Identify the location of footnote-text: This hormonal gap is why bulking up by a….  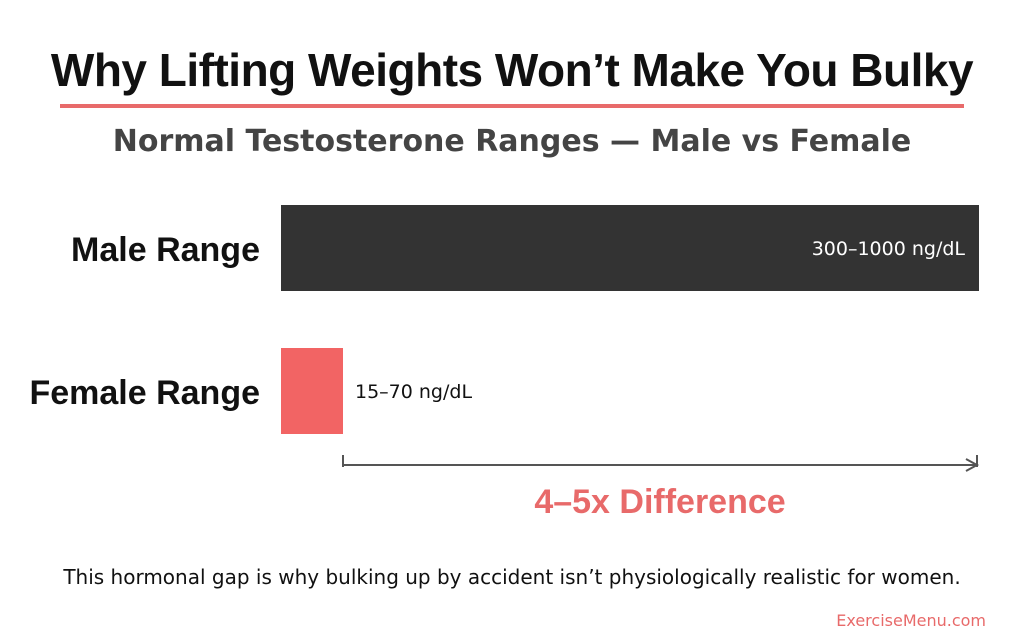
(512, 577).